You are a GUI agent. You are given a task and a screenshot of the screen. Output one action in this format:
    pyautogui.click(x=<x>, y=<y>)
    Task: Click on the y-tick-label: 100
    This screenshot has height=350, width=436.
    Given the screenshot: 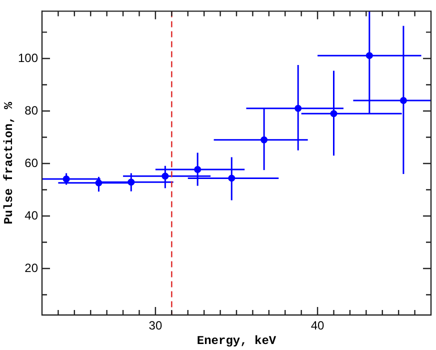 What is the action you would take?
    pyautogui.click(x=28, y=57)
    